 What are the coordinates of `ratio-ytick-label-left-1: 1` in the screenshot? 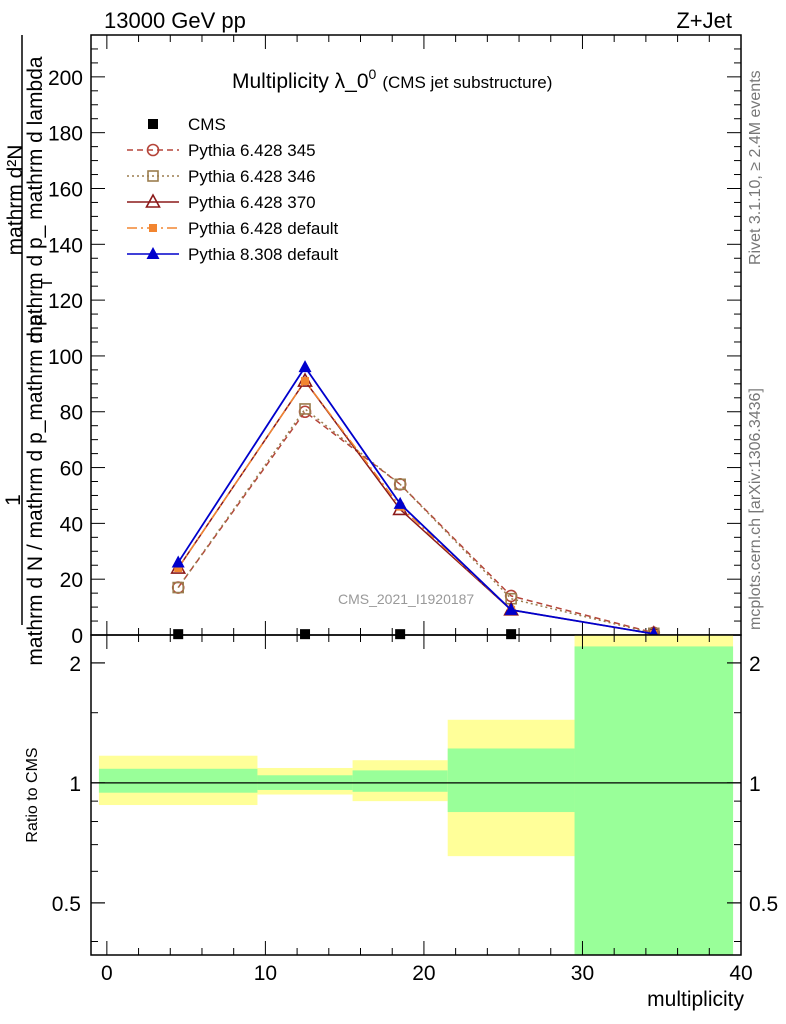 It's located at (75, 784).